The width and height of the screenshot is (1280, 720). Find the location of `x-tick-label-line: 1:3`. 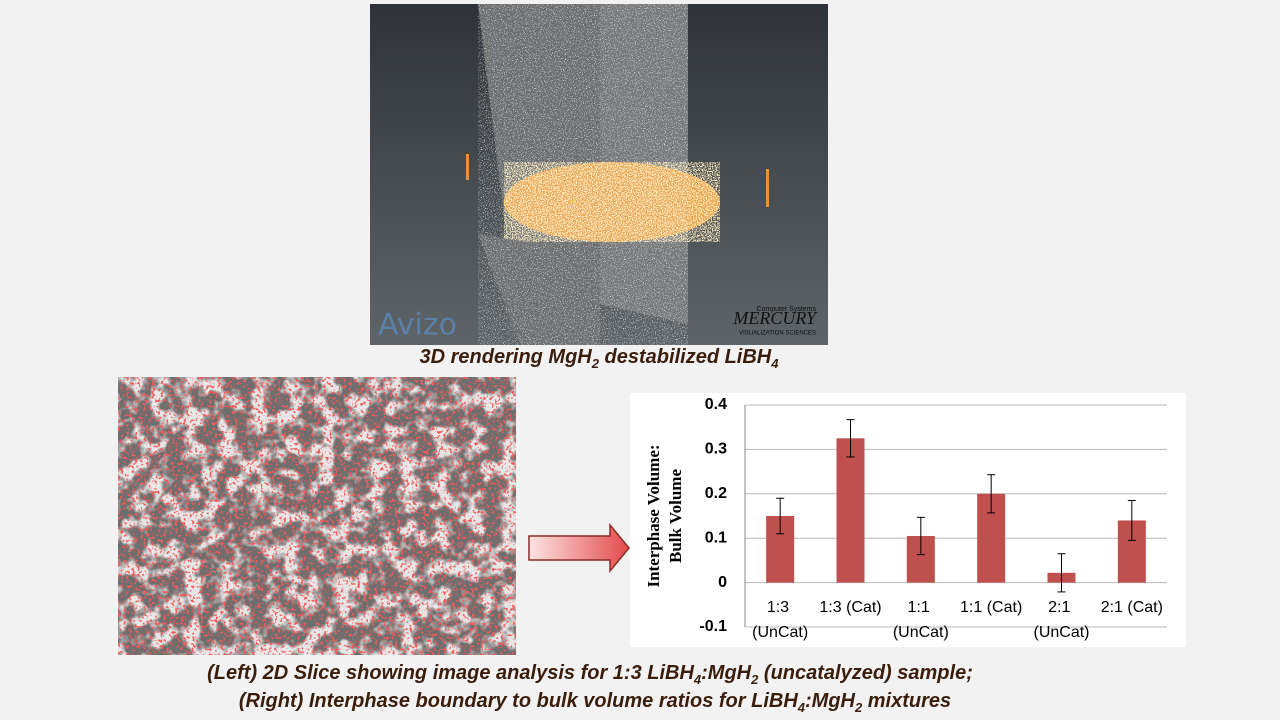

x-tick-label-line: 1:3 is located at coordinates (780, 607).